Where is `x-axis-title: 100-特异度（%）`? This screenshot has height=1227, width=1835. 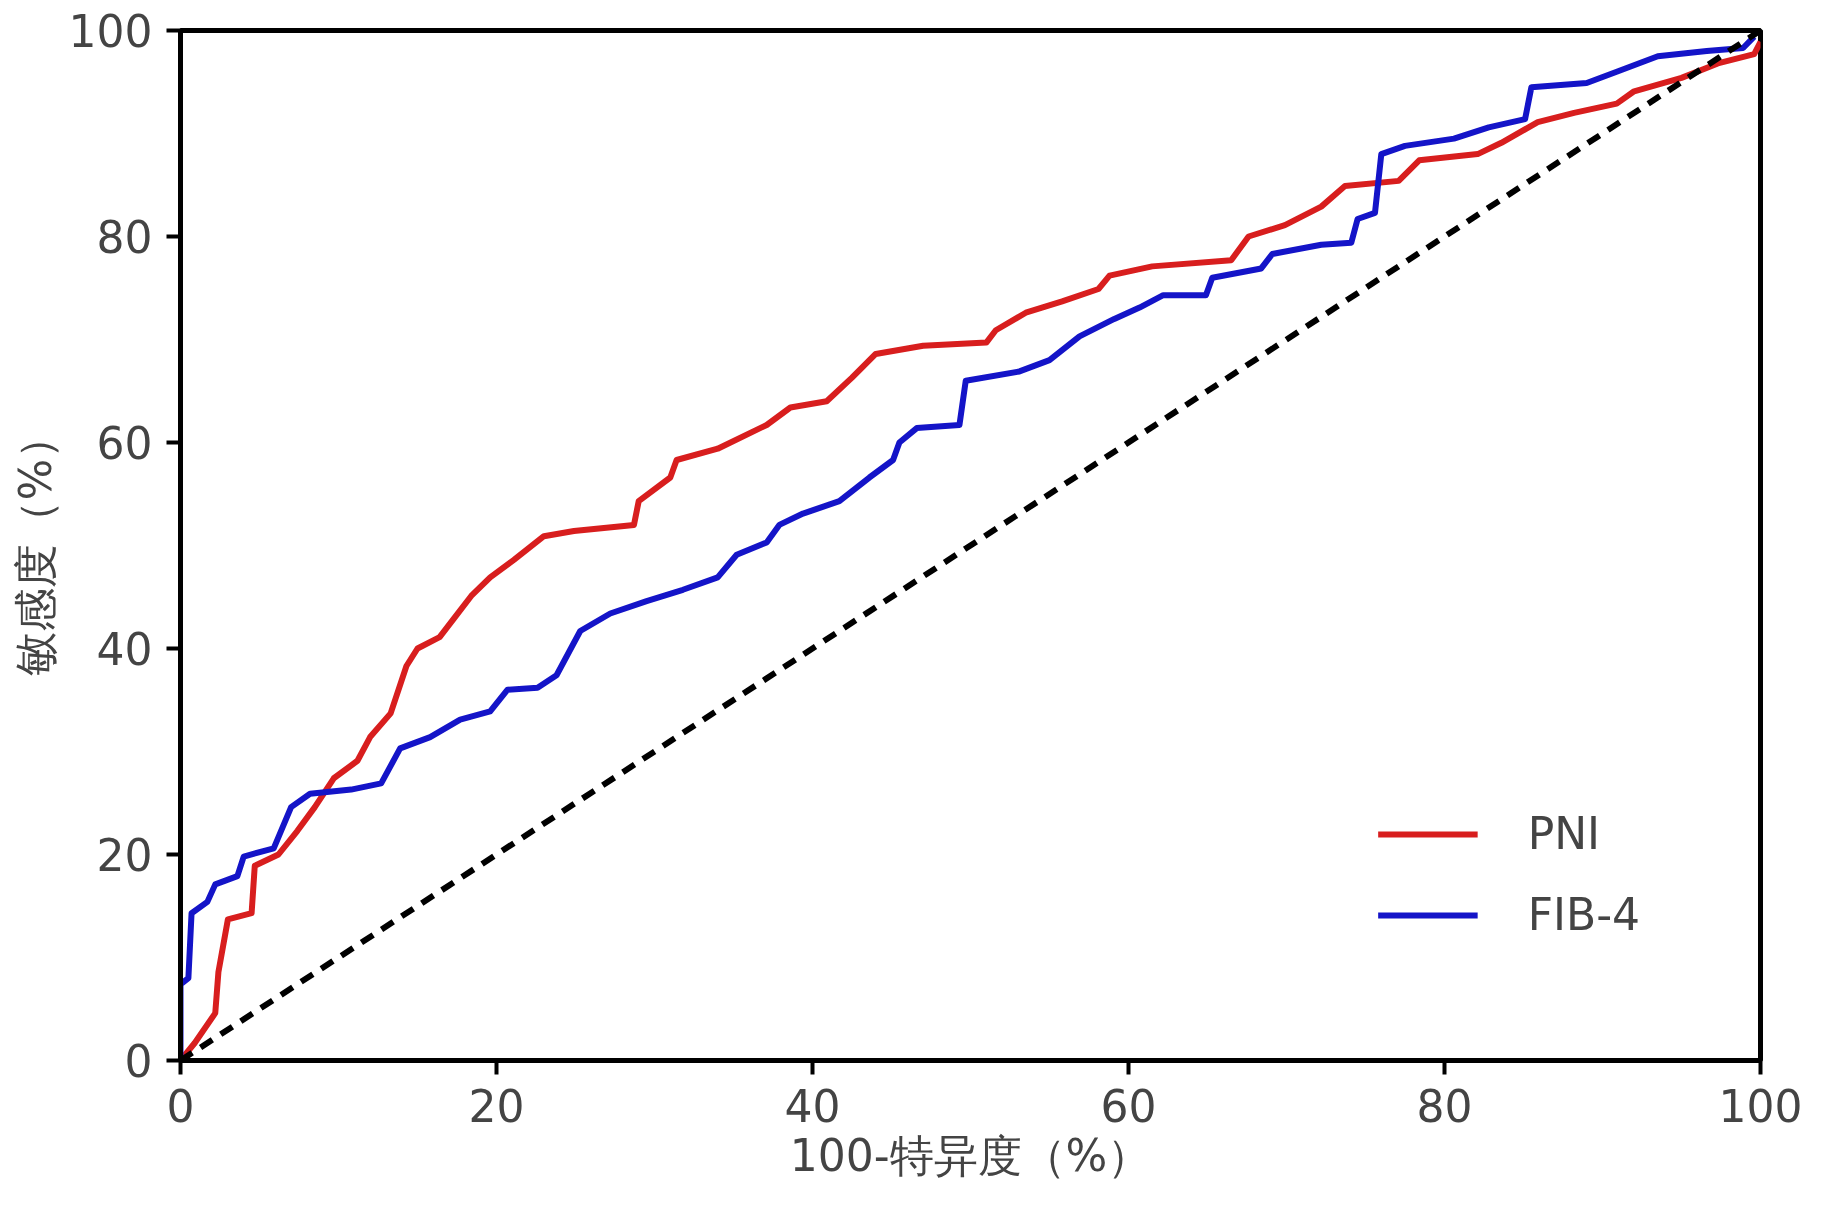 x-axis-title: 100-特异度（%） is located at coordinates (970, 1155).